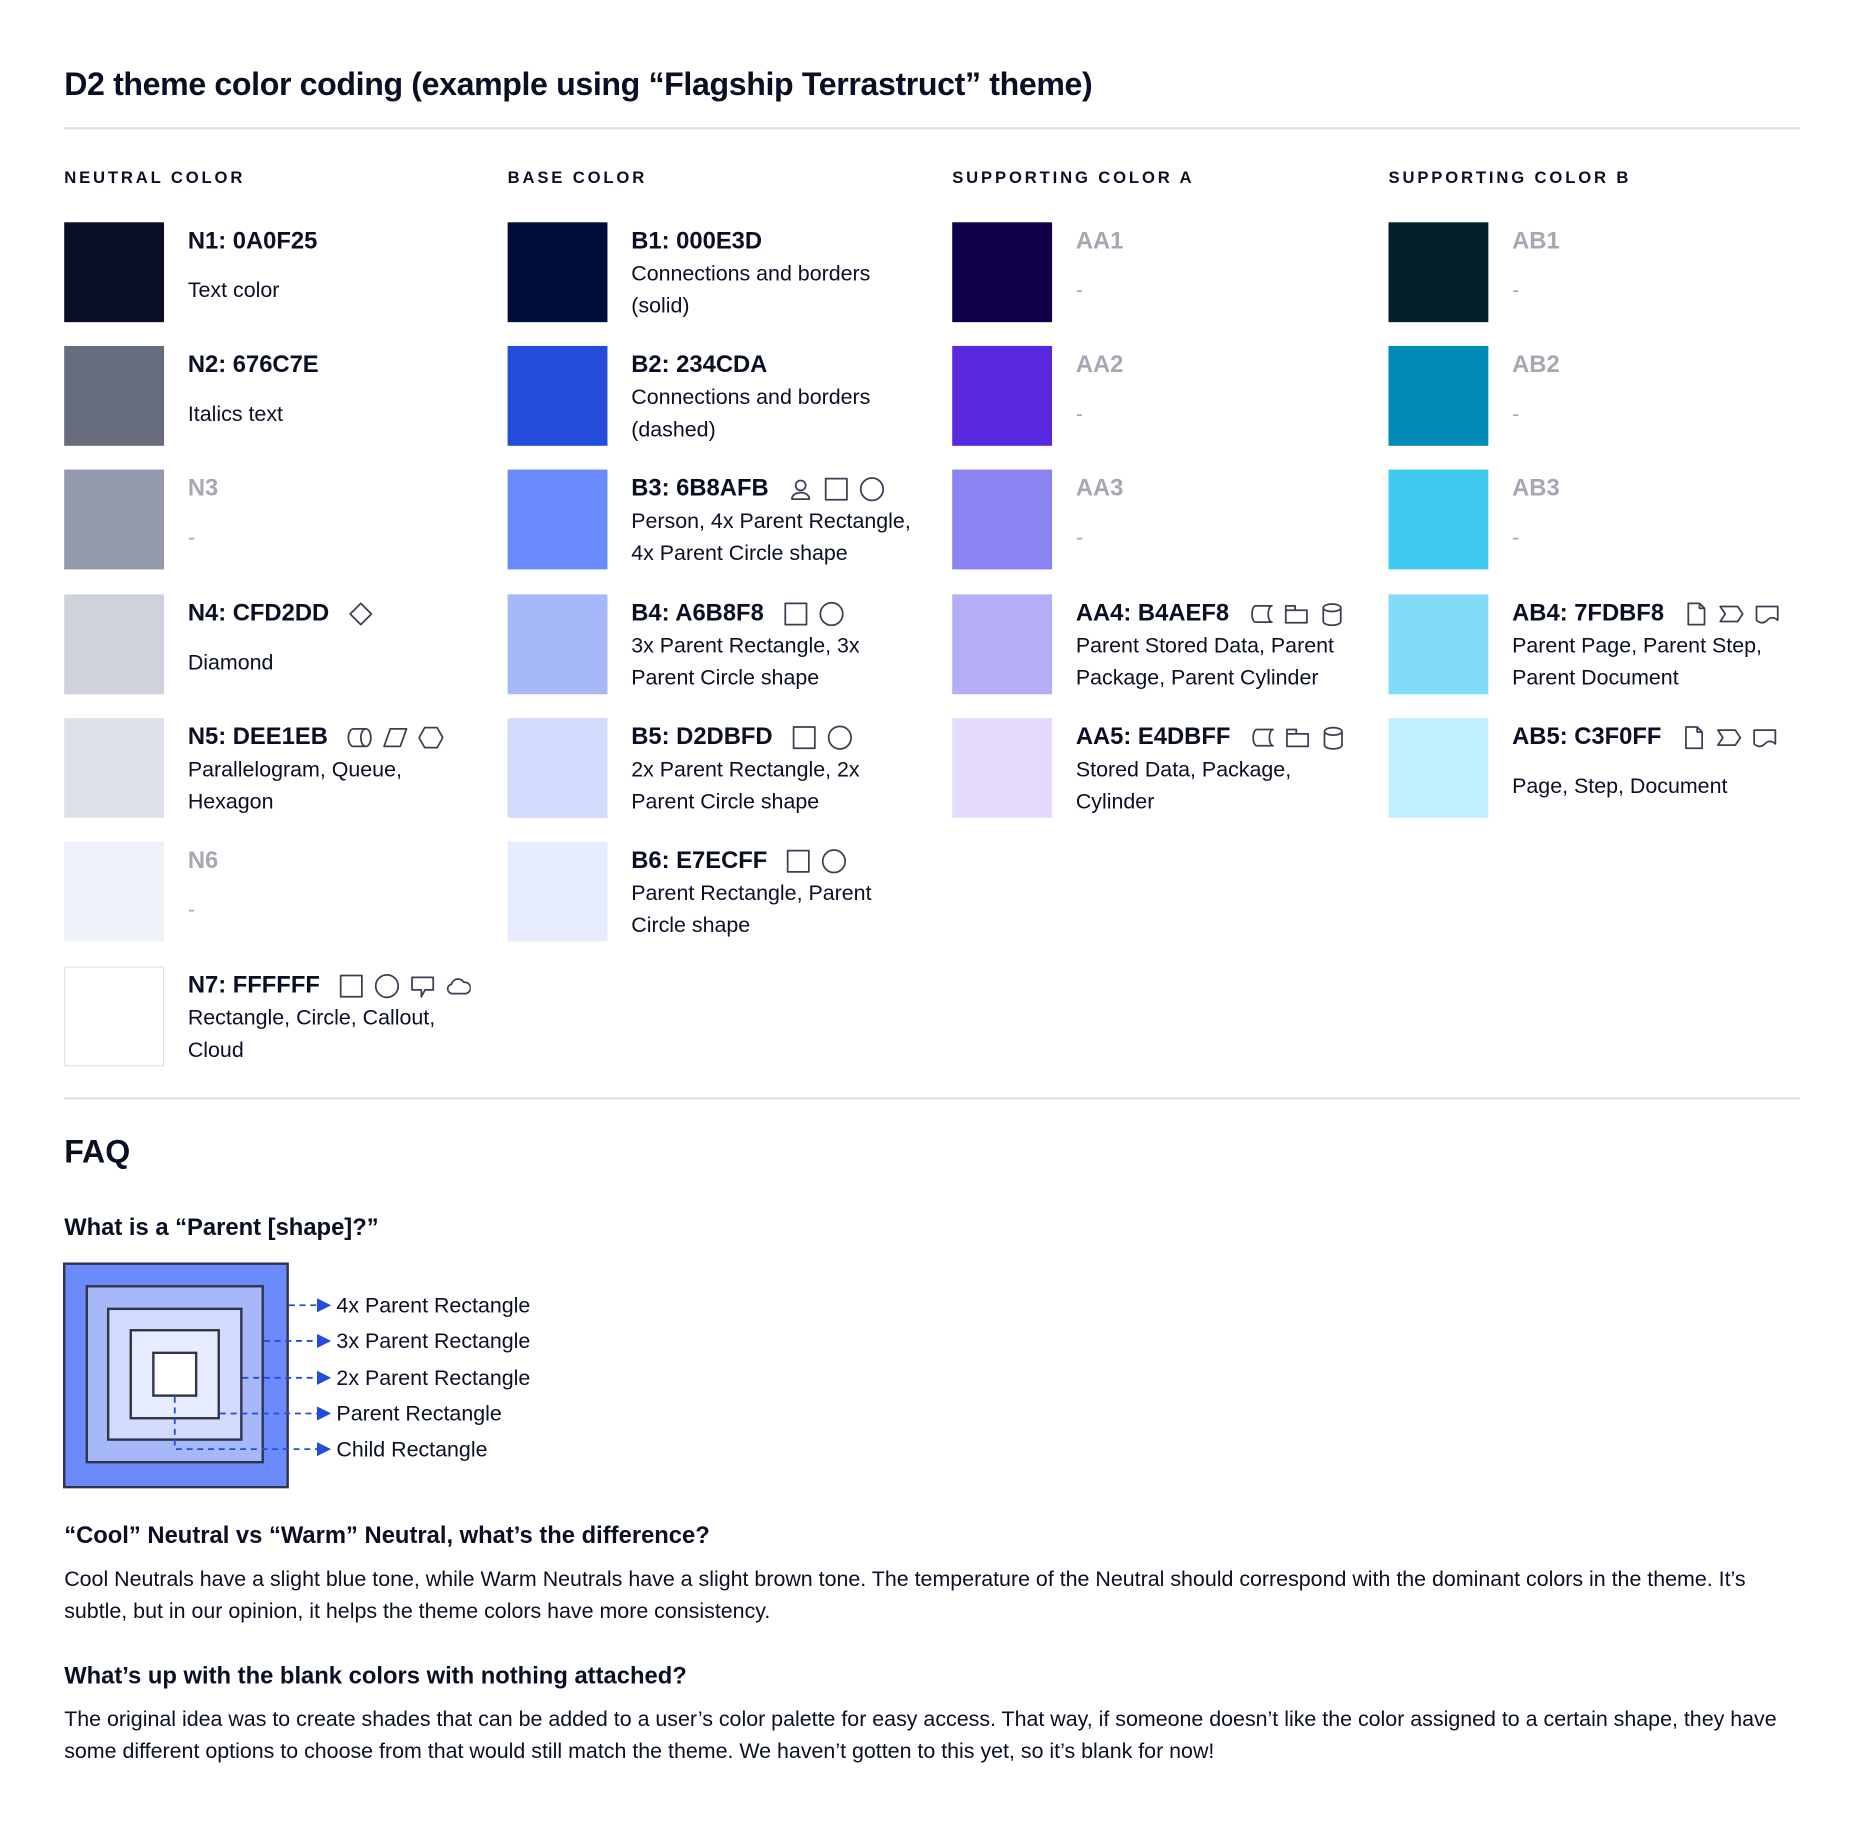 The height and width of the screenshot is (1832, 1864). What do you see at coordinates (795, 613) in the screenshot?
I see `rectangle-icon` at bounding box center [795, 613].